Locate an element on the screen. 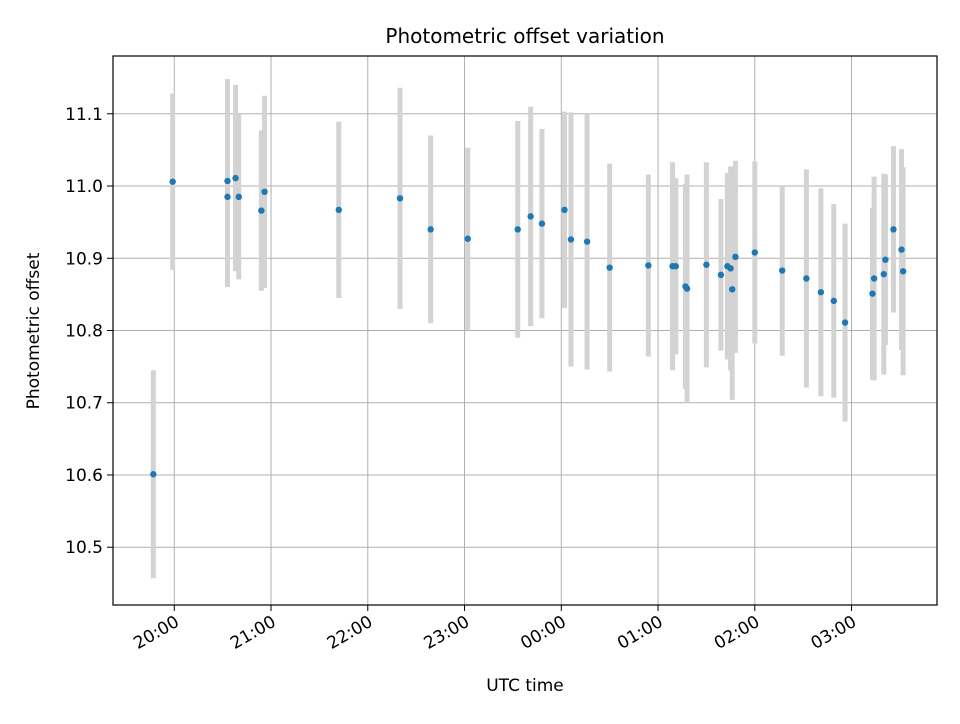  x-axis-label: UTC time is located at coordinates (525, 686).